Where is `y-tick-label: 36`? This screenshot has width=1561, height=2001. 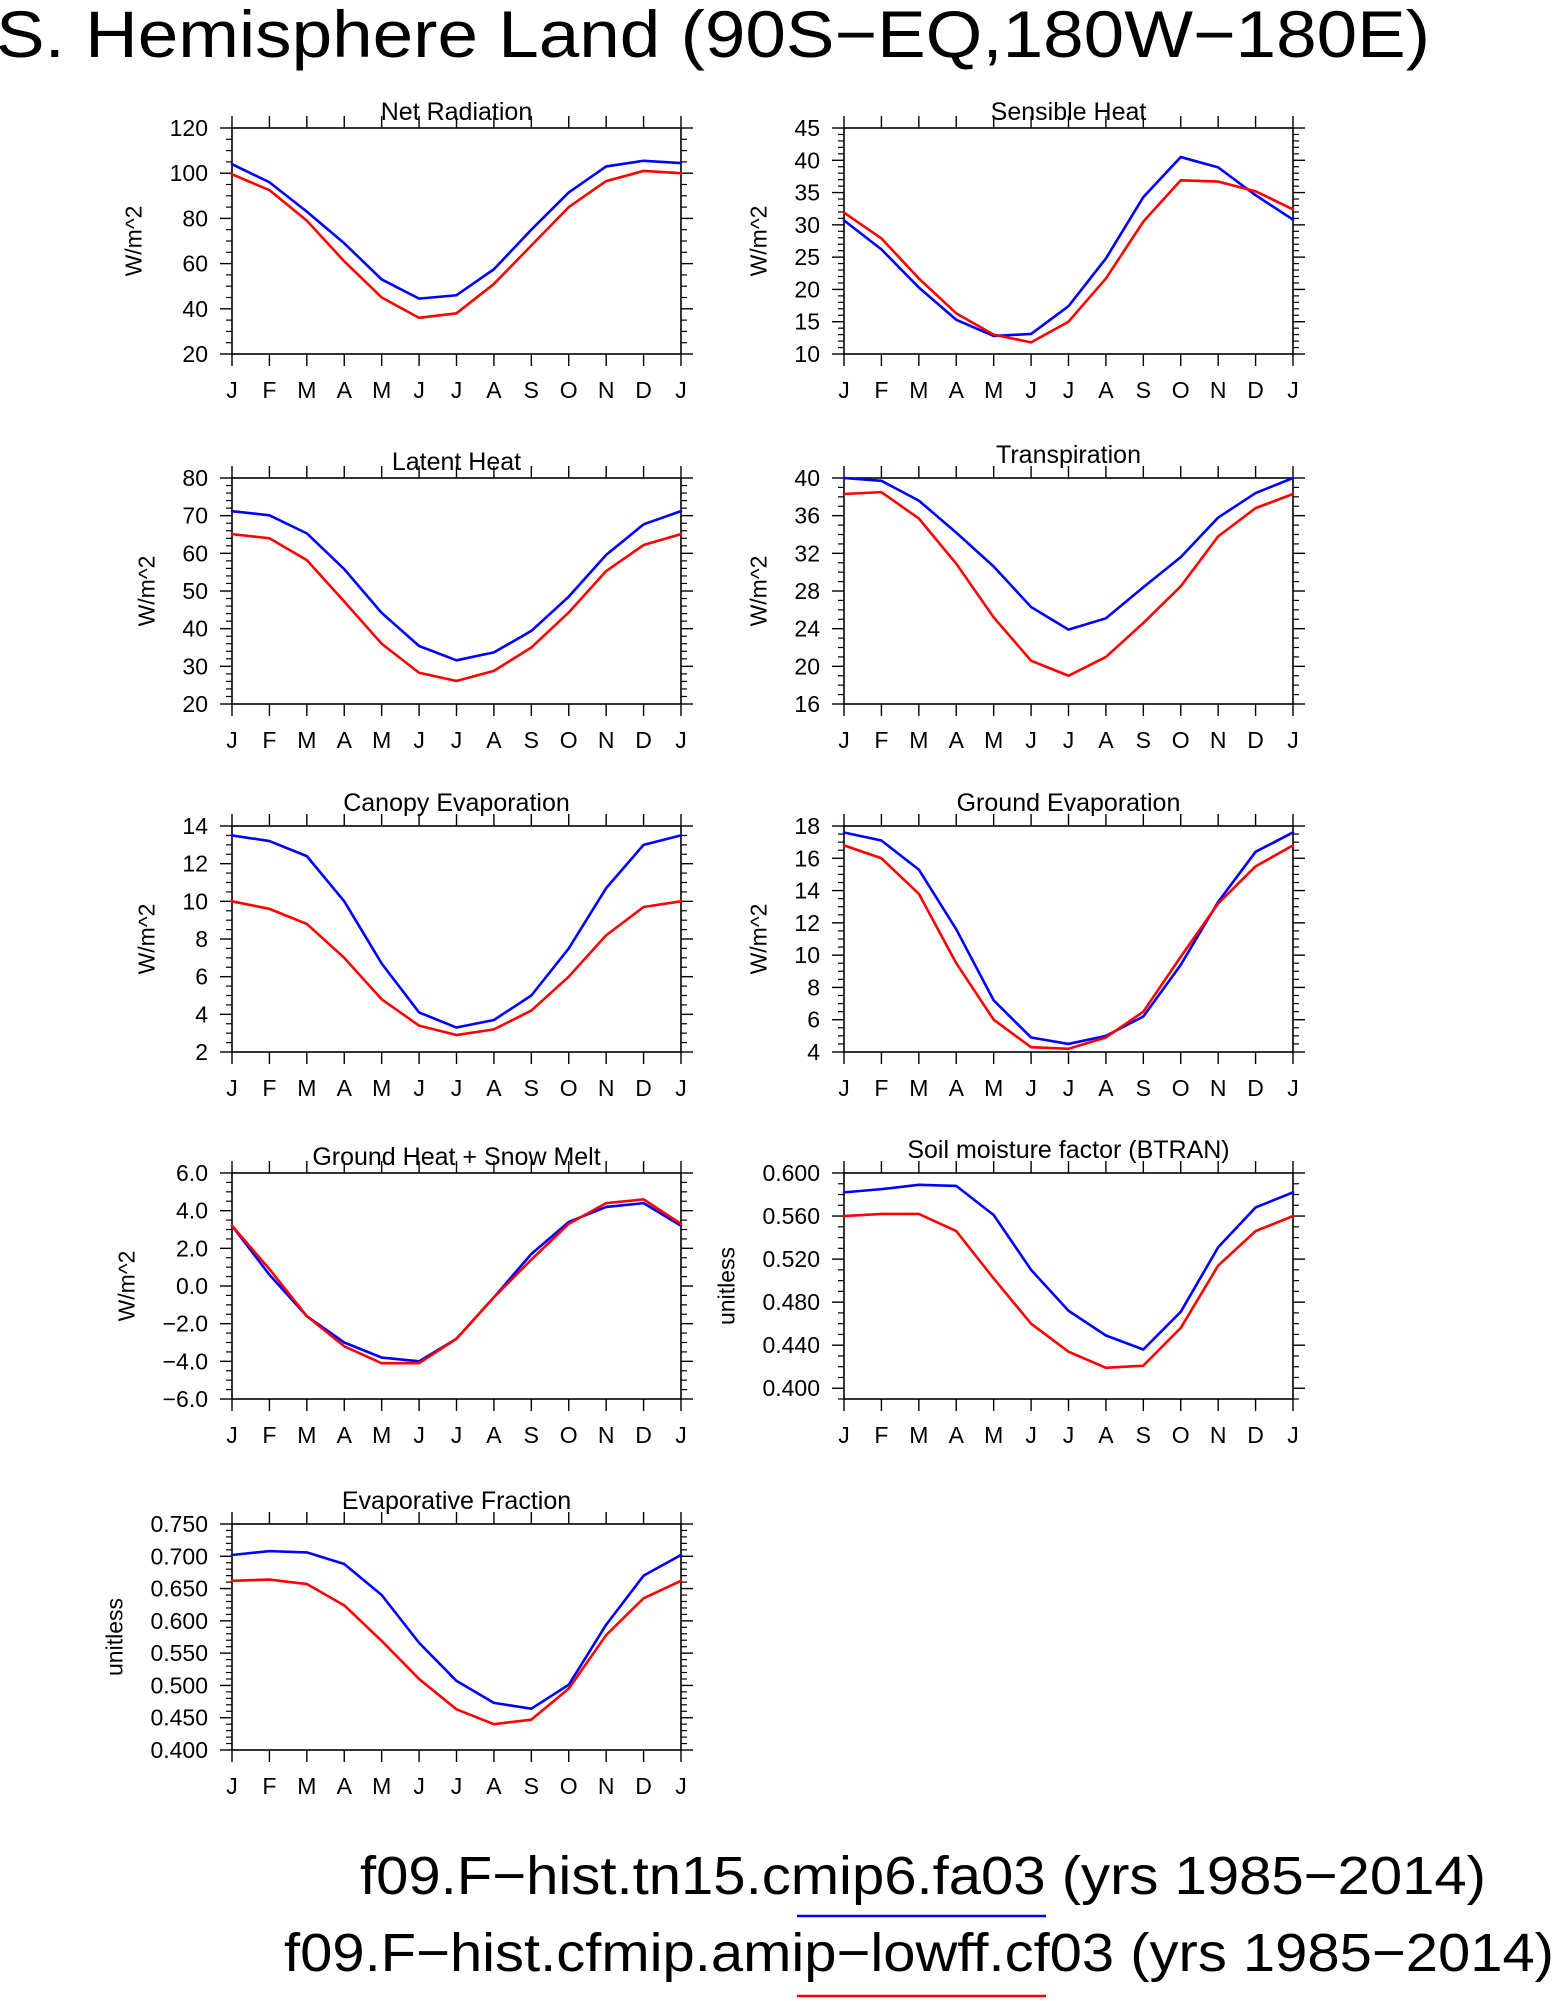
y-tick-label: 36 is located at coordinates (807, 516).